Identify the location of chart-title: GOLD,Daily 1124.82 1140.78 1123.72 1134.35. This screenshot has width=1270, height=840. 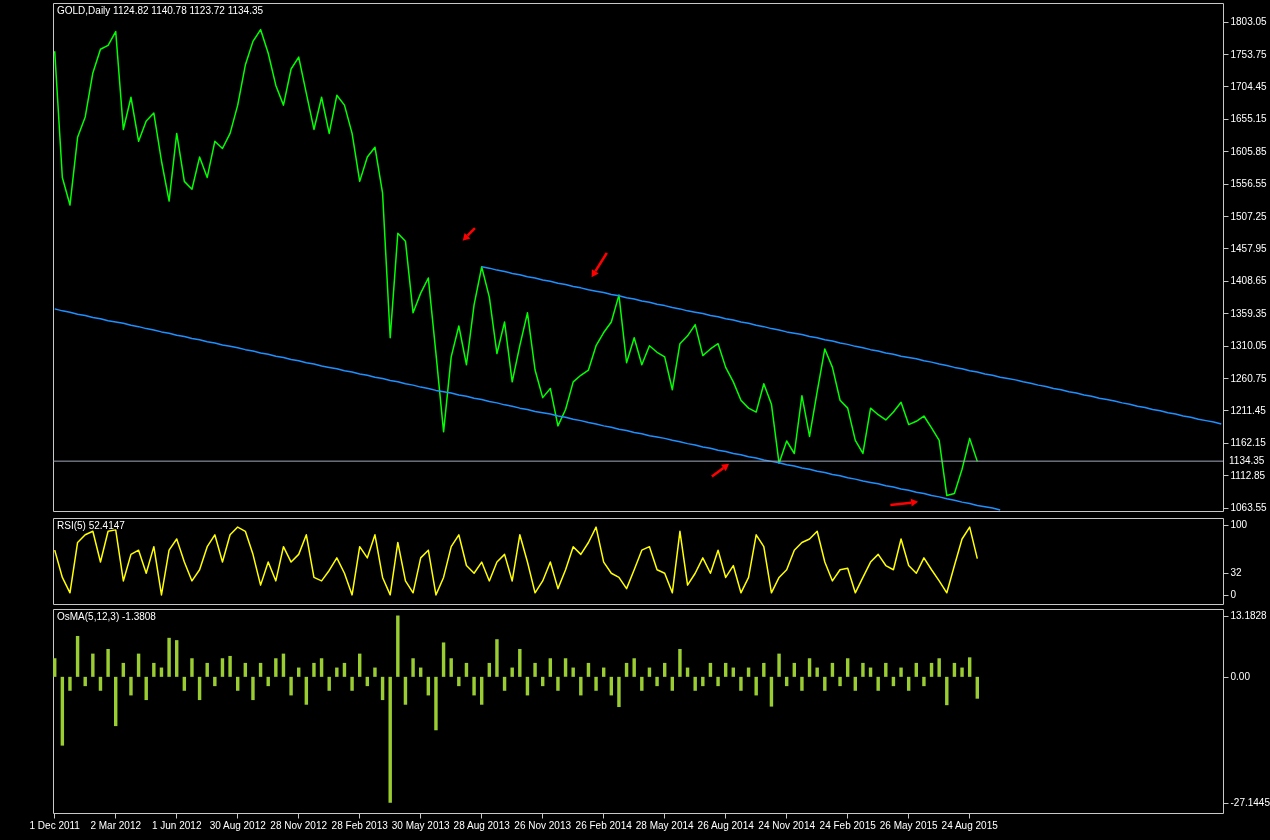
(160, 10).